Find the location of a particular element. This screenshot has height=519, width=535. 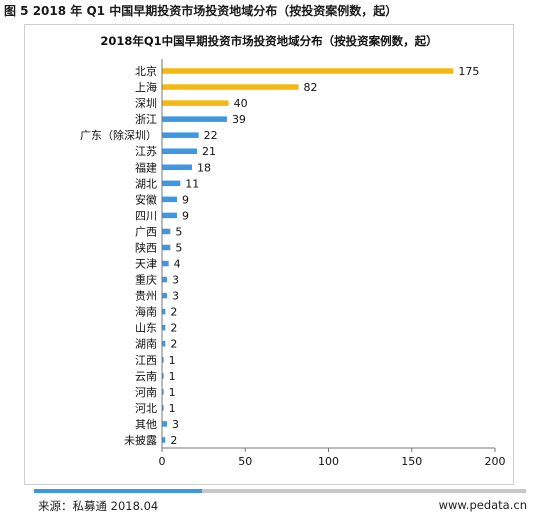

category-label-6: 福建 is located at coordinates (146, 167).